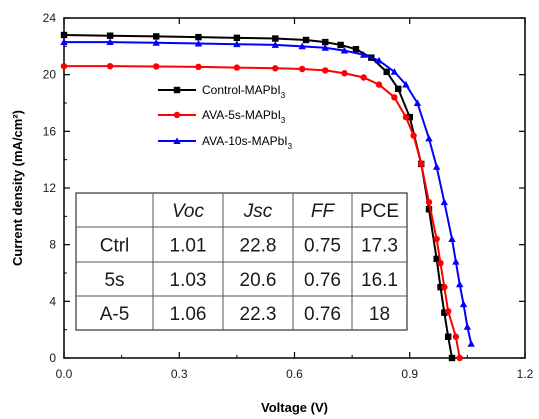 The width and height of the screenshot is (539, 419). Describe the element at coordinates (244, 116) in the screenshot. I see `legend-label: AVA-5s-MAPbI3` at that location.